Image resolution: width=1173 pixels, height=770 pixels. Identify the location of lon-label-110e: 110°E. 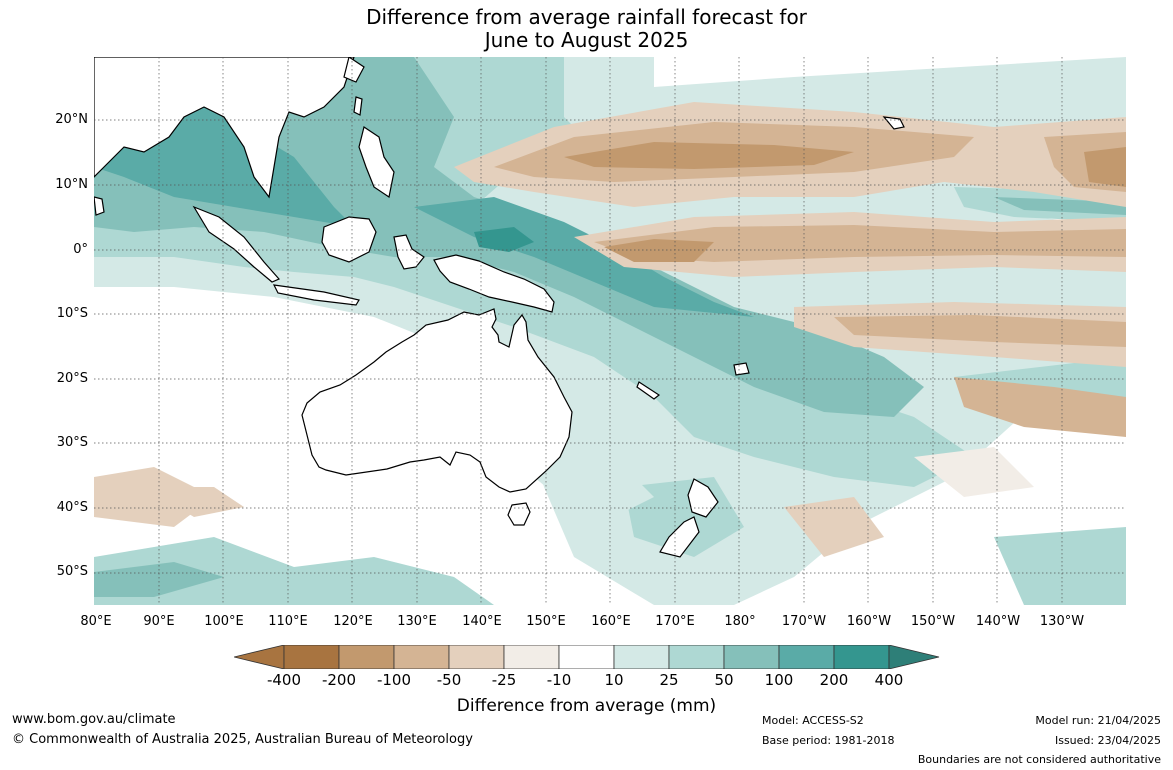
(288, 621).